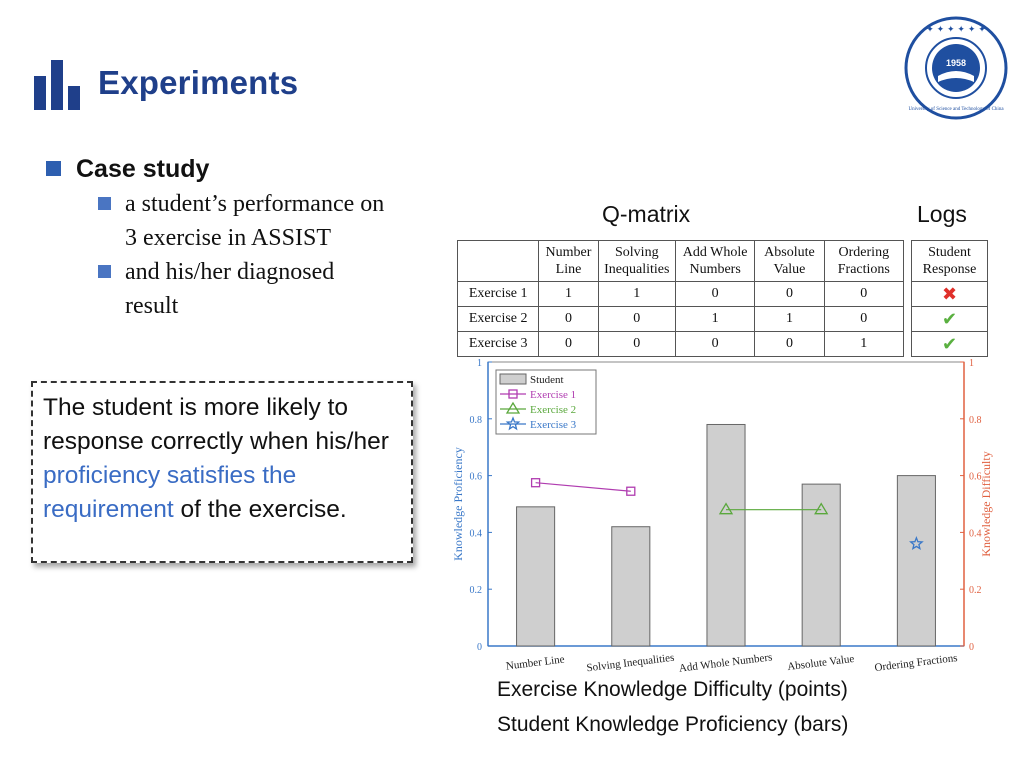 Image resolution: width=1024 pixels, height=768 pixels. What do you see at coordinates (986, 503) in the screenshot?
I see `y-axis-label-right: Knowledge Difficulty` at bounding box center [986, 503].